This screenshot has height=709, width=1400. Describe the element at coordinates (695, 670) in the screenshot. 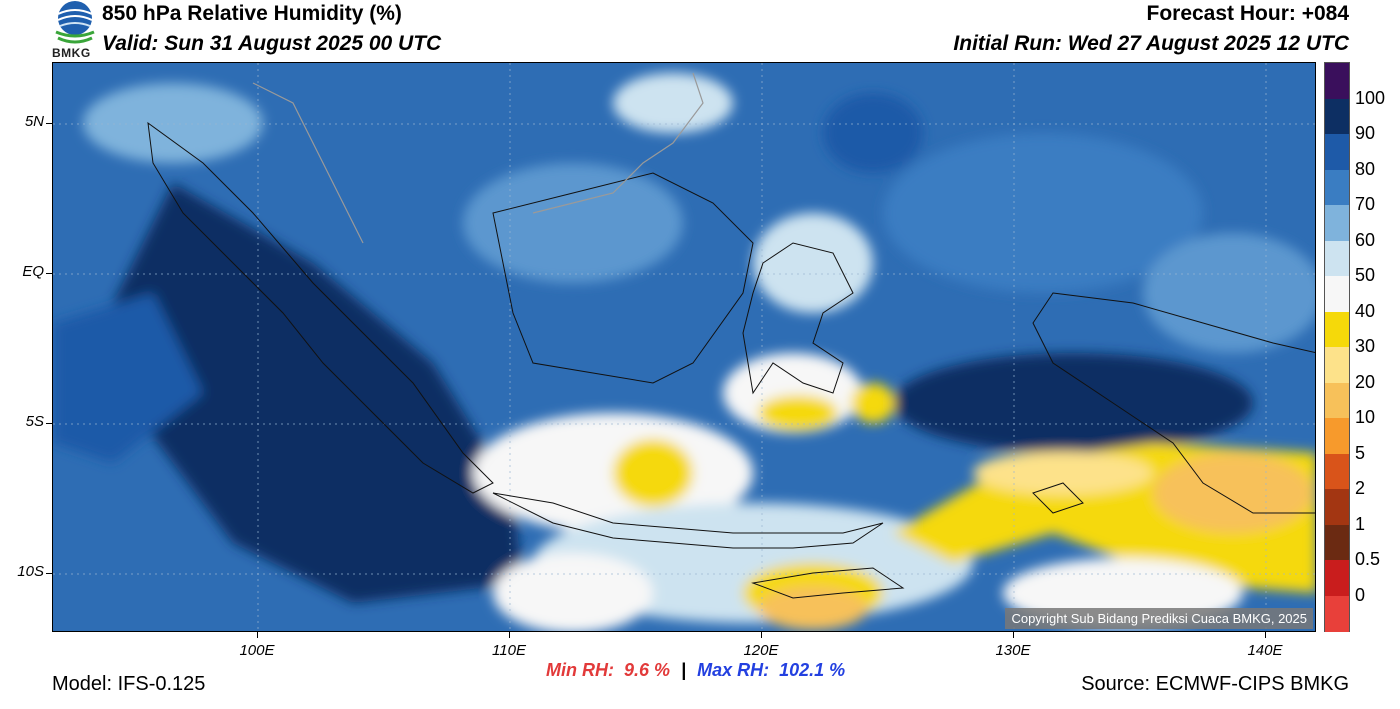

I see `rh-stats: Min RH: 9.6 % | Max RH: 102.1 %` at that location.